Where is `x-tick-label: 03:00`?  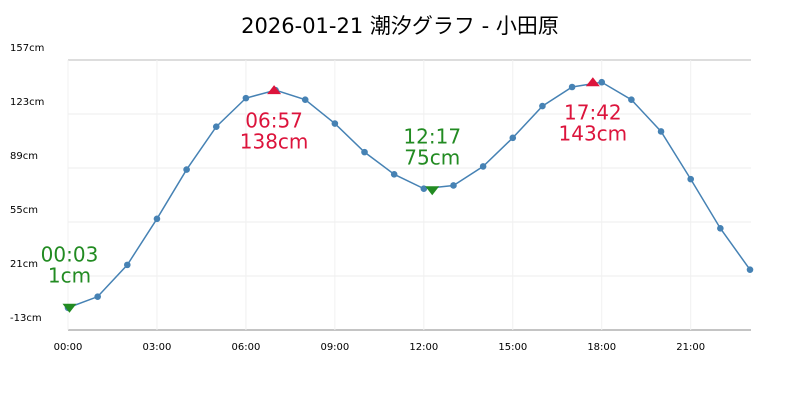
x-tick-label: 03:00 is located at coordinates (157, 347).